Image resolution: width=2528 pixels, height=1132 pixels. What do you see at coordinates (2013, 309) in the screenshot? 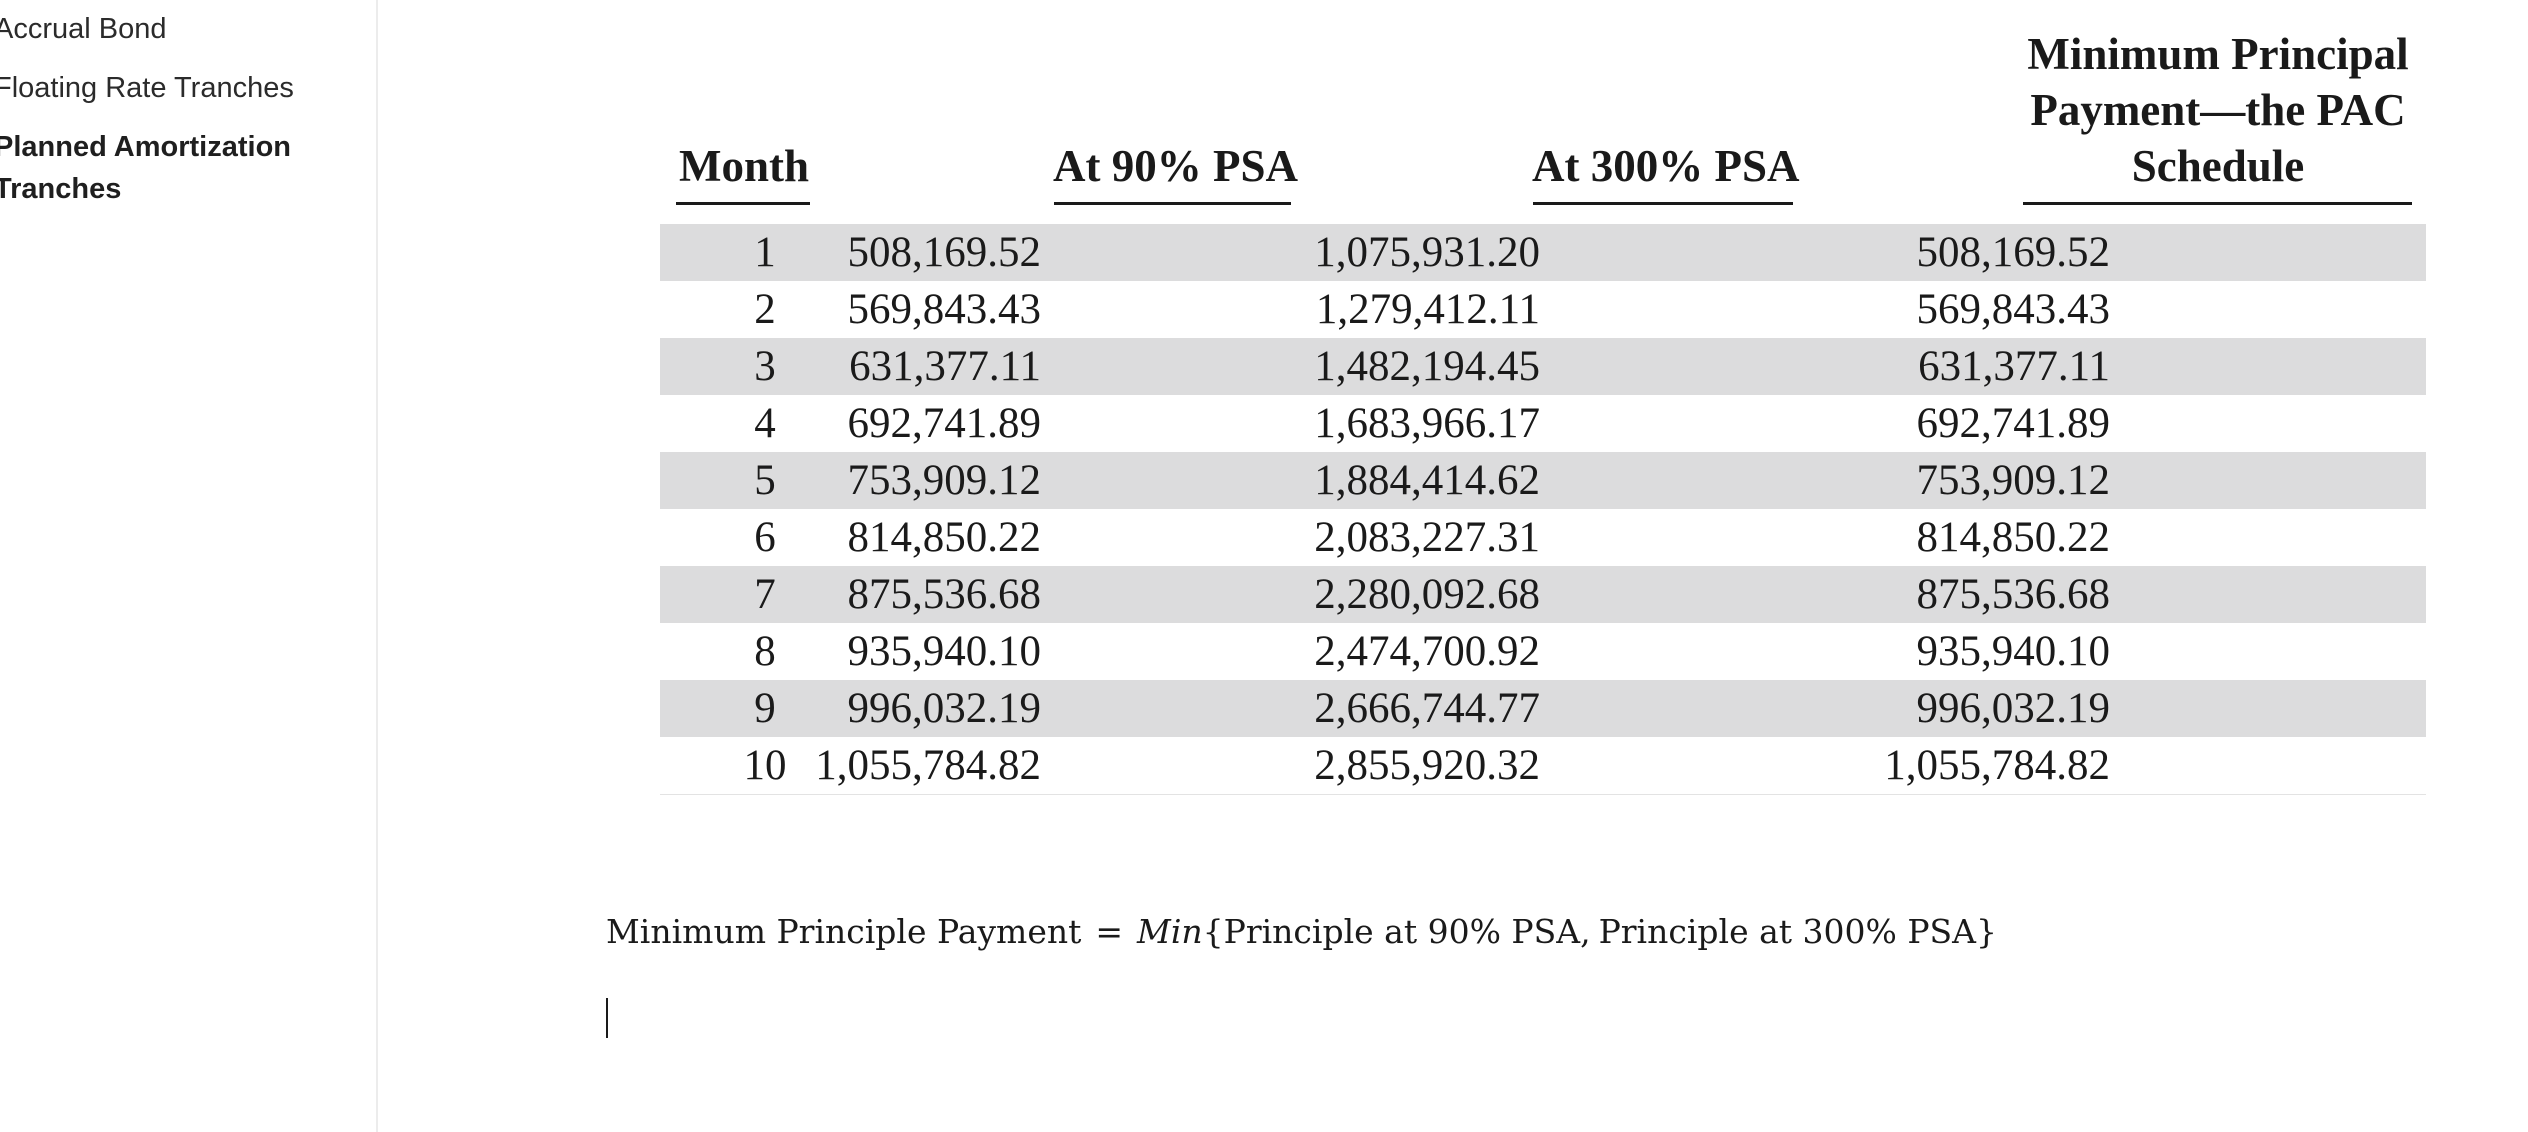
I see `cell-pac: 569,843.43` at bounding box center [2013, 309].